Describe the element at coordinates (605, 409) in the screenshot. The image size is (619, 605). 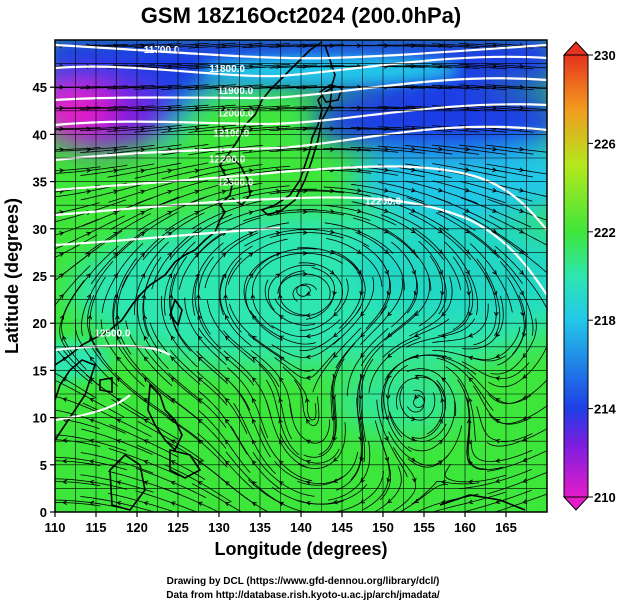
I see `colorbar-tick-label: 214` at that location.